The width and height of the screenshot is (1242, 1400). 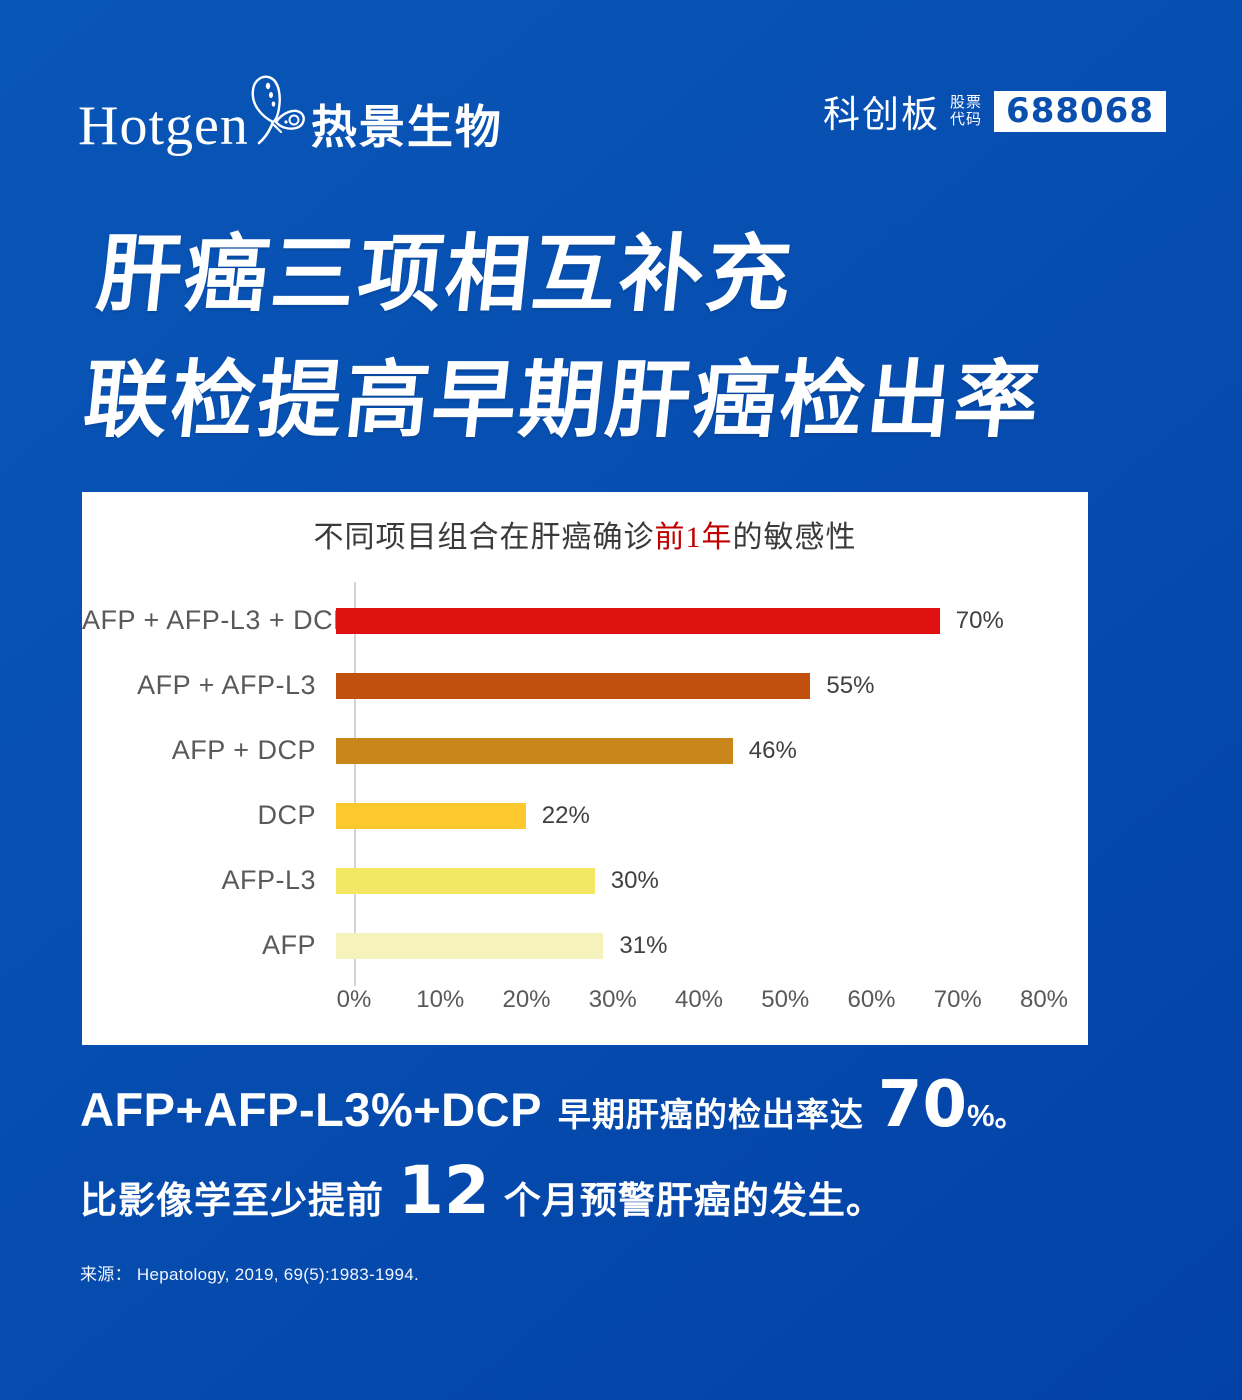 What do you see at coordinates (288, 945) in the screenshot?
I see `bar-category-label: AFP` at bounding box center [288, 945].